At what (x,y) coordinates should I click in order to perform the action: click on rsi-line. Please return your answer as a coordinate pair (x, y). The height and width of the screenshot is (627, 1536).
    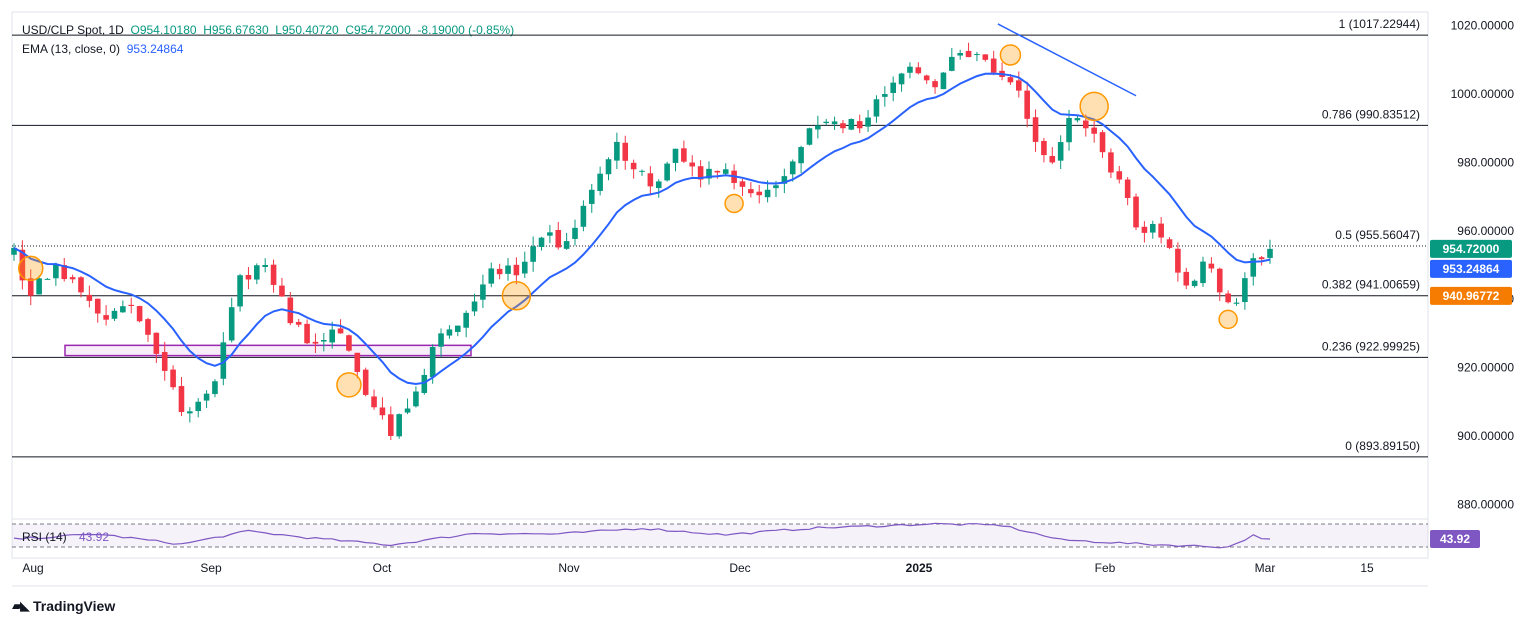
    Looking at the image, I should click on (642, 535).